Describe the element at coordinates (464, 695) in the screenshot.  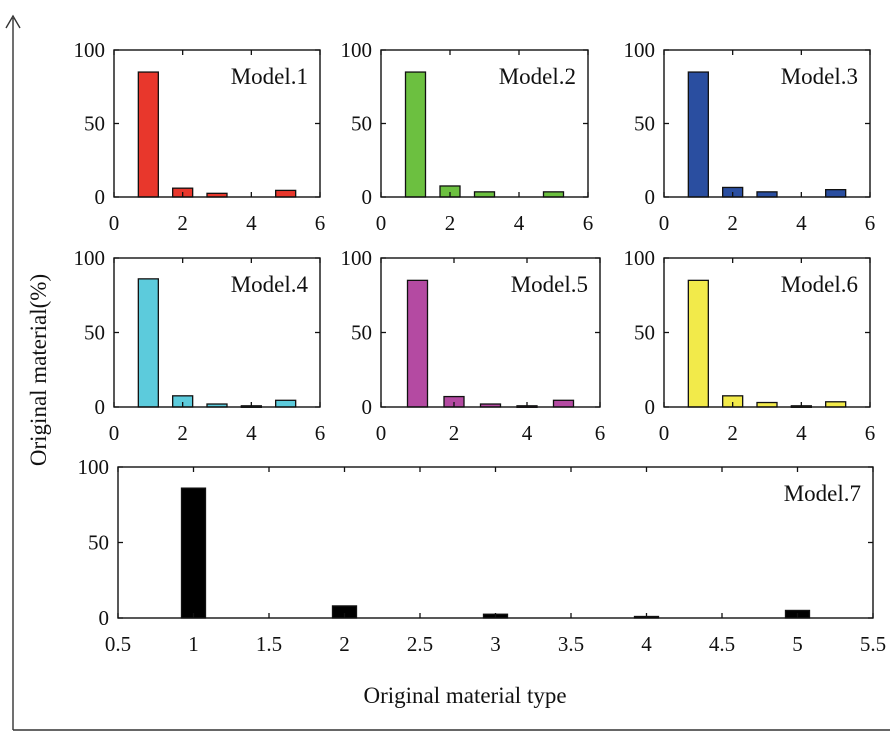
I see `x-axis-label: Original material type` at that location.